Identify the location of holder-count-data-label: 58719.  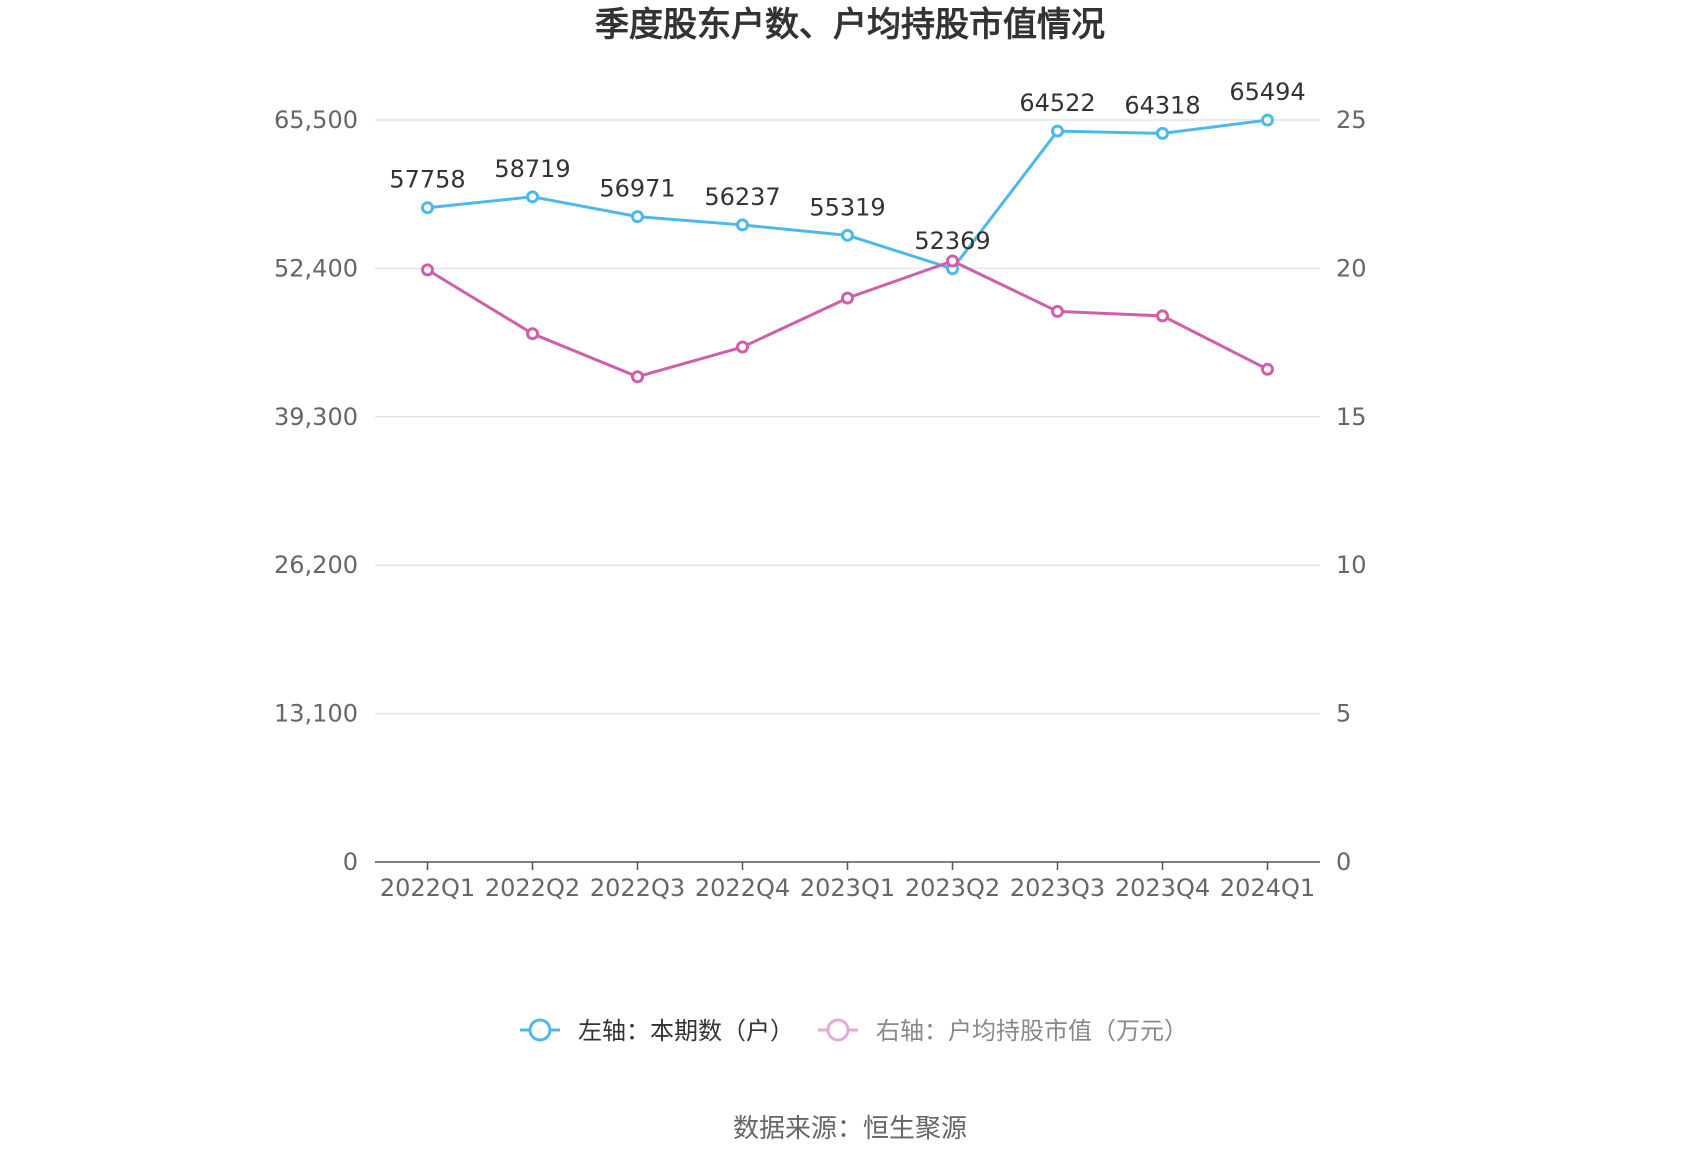
(532, 169).